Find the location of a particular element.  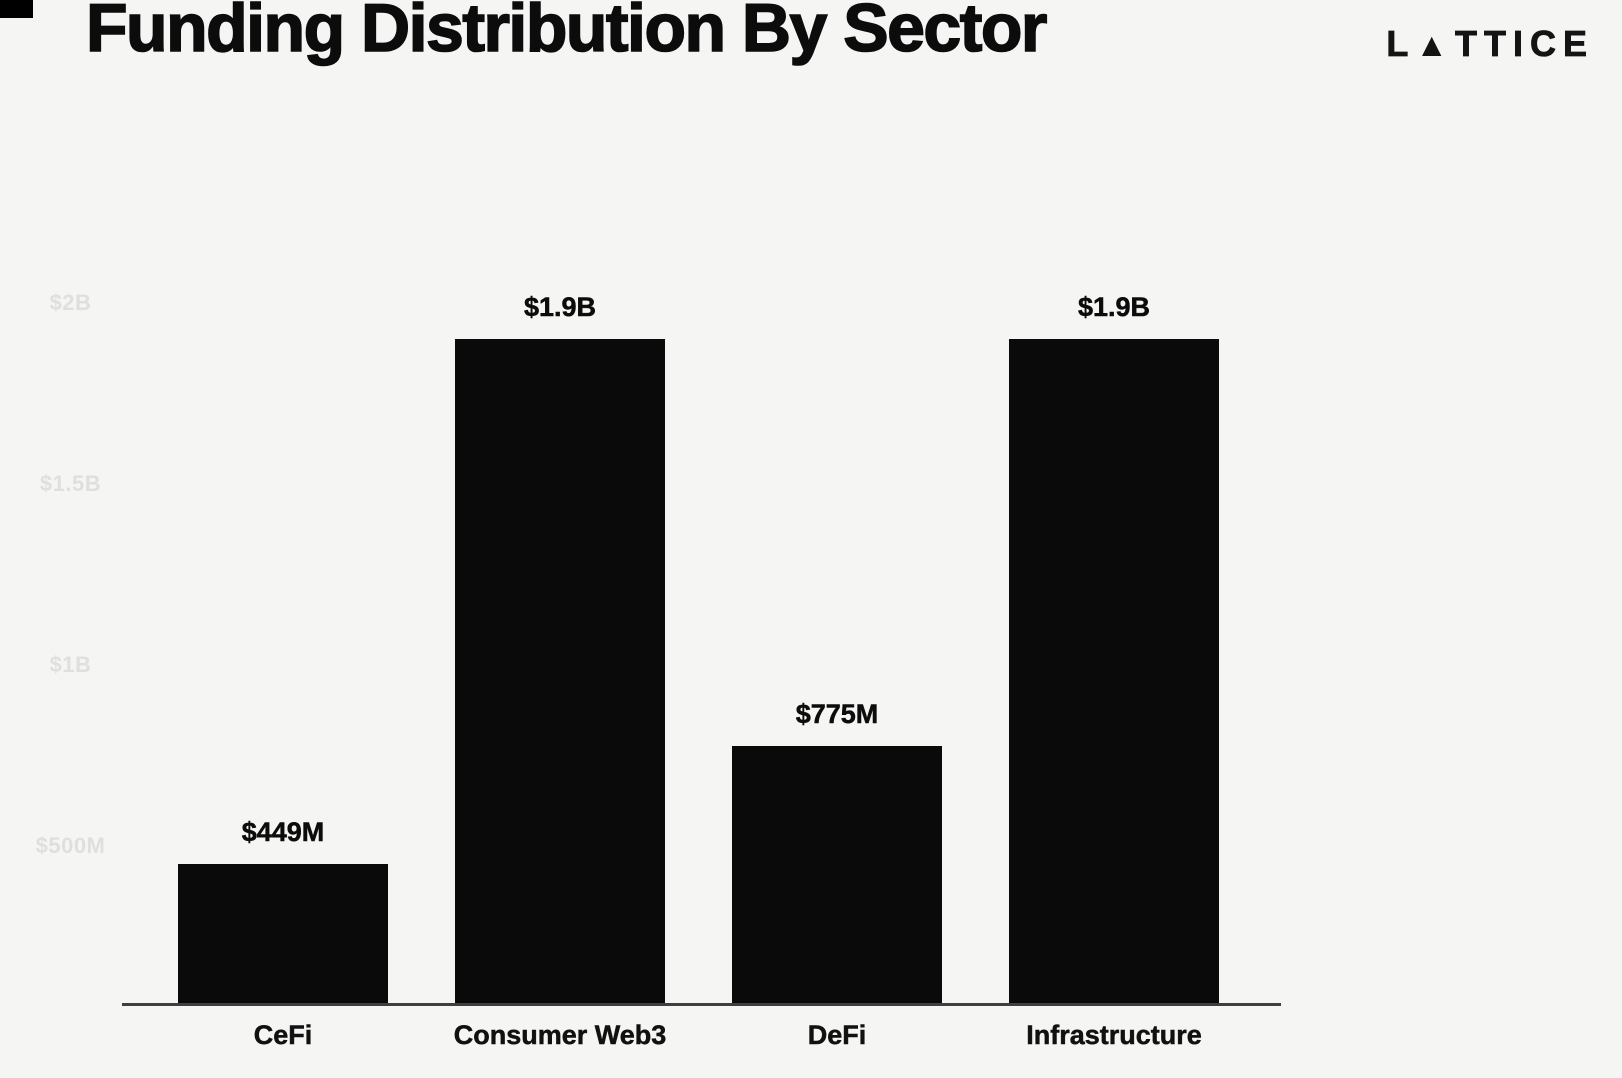

triangle-icon: ▲ is located at coordinates (1435, 44).